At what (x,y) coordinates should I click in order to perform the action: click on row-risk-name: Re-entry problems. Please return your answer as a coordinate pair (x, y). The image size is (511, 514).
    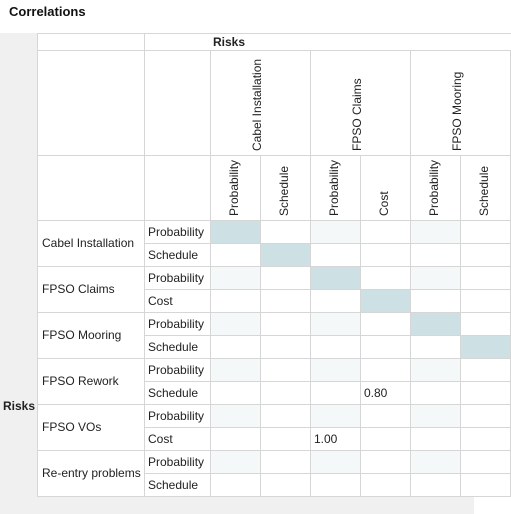
    Looking at the image, I should click on (91, 473).